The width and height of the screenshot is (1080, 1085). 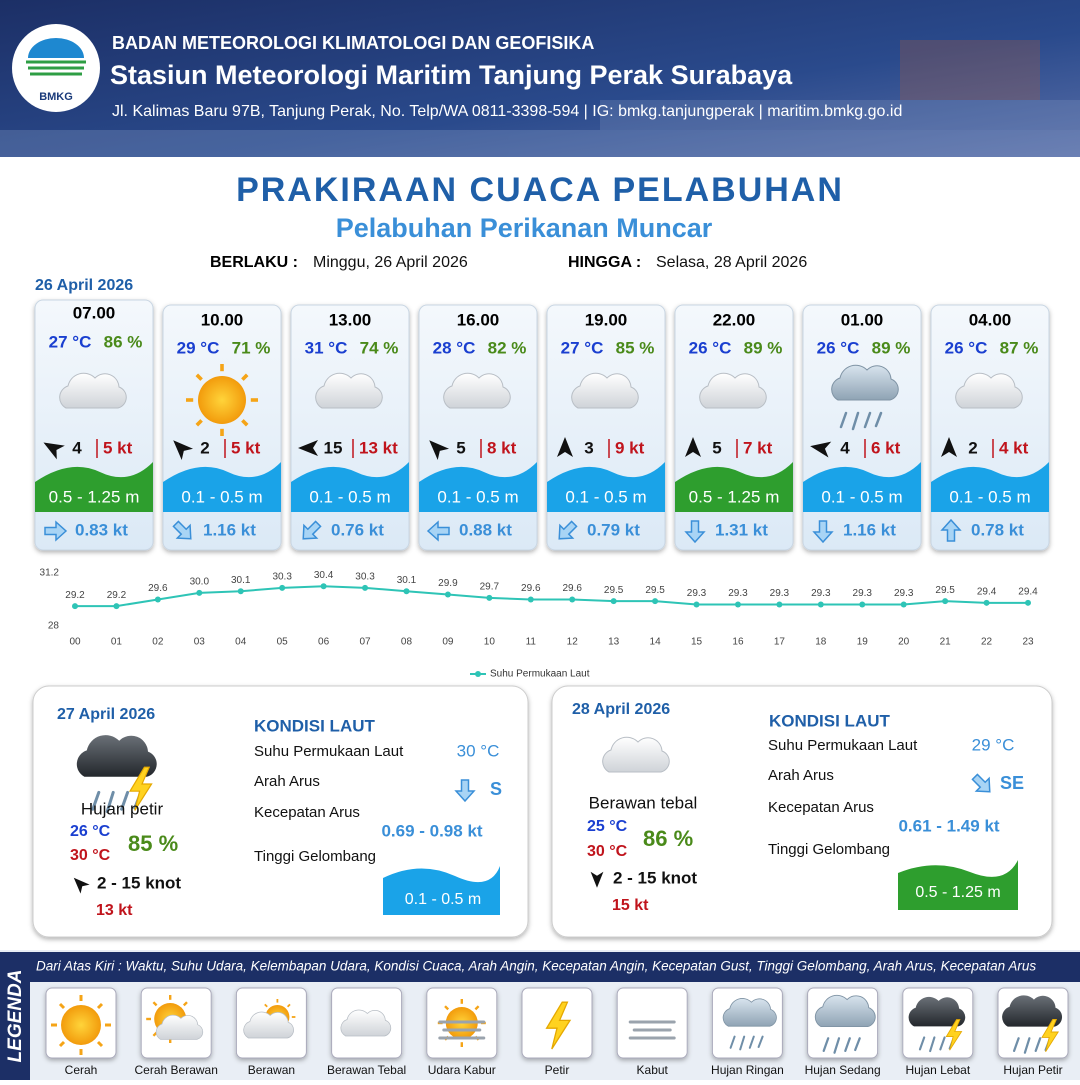 I want to click on current-dir: S, so click(x=496, y=789).